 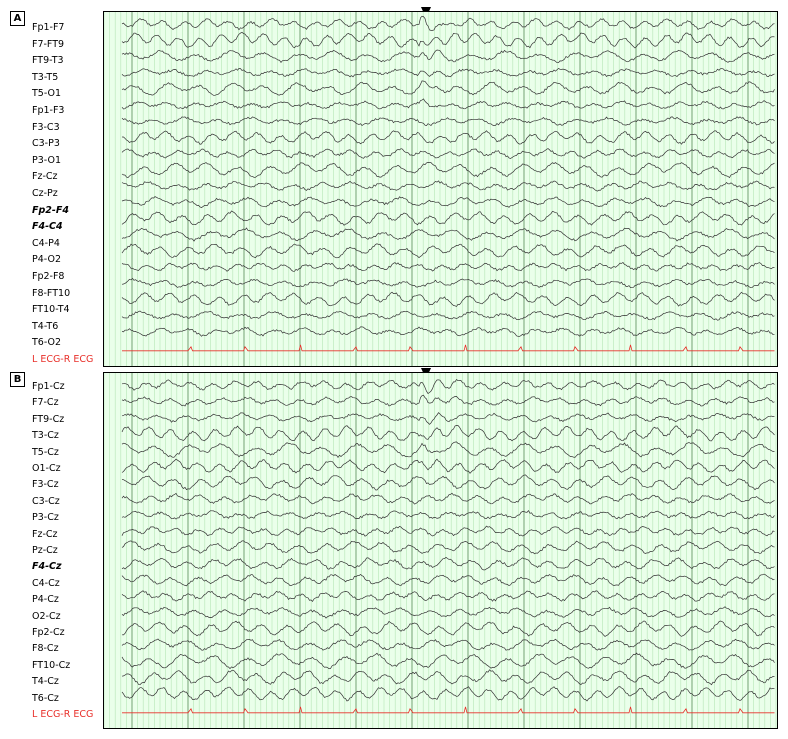 What do you see at coordinates (48, 386) in the screenshot?
I see `channel-label: Fp1-Cz` at bounding box center [48, 386].